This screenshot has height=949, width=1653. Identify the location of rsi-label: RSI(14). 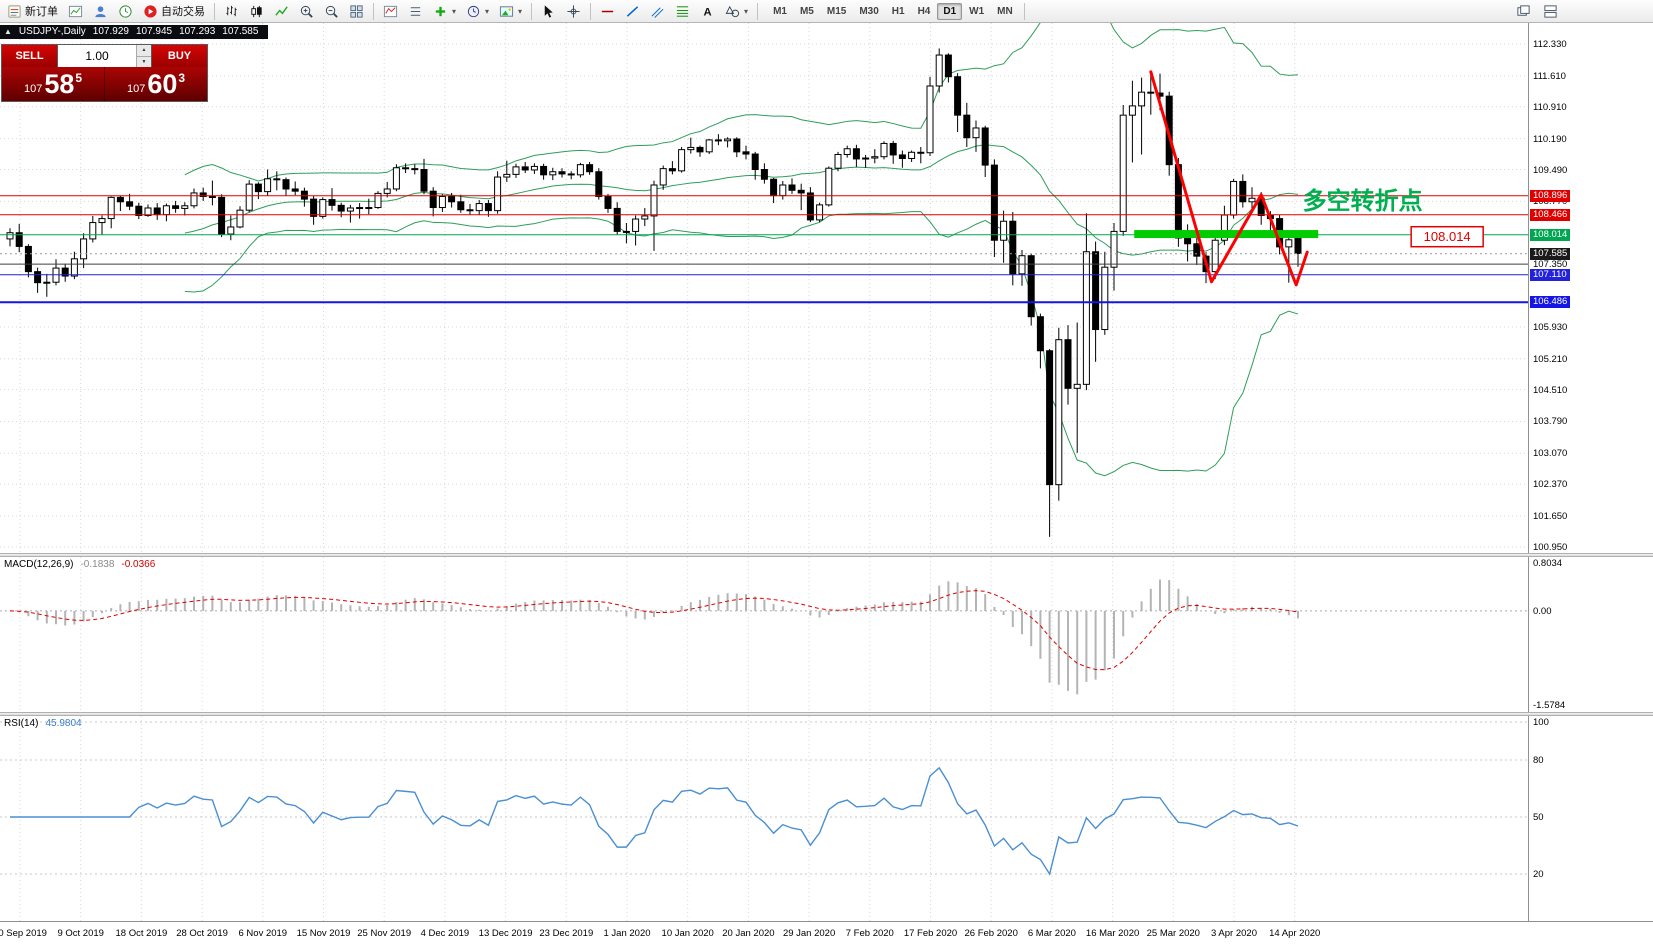
(21, 723).